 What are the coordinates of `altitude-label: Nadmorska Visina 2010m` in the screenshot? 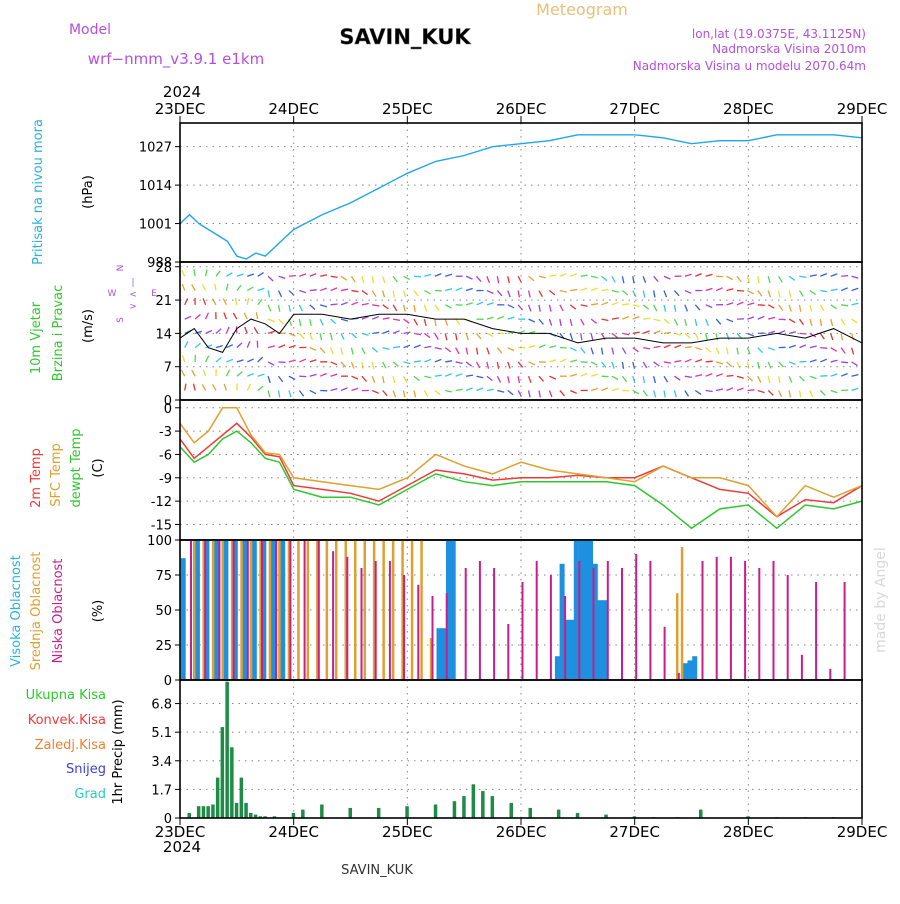 It's located at (789, 49).